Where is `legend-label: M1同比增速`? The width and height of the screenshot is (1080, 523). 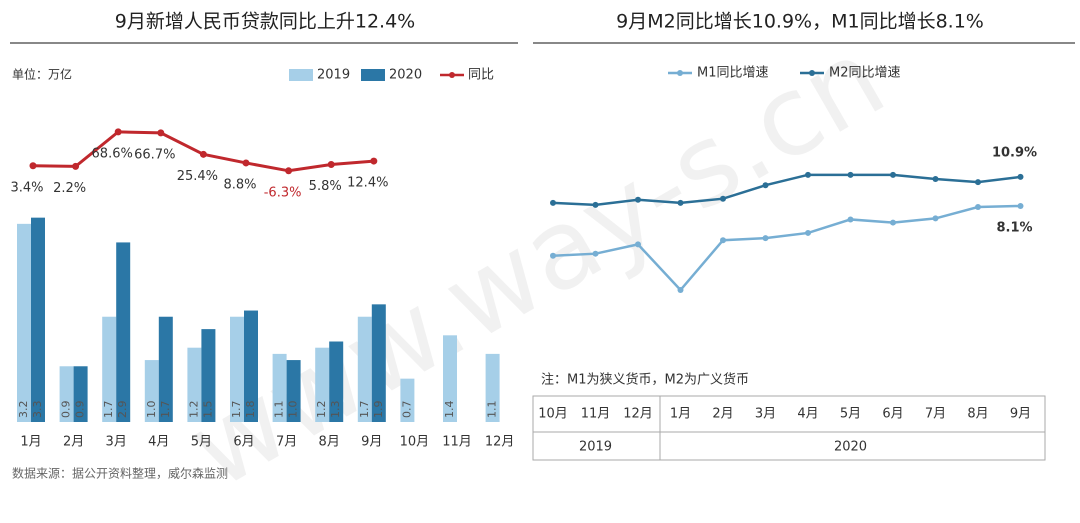
legend-label: M1同比增速 is located at coordinates (733, 73).